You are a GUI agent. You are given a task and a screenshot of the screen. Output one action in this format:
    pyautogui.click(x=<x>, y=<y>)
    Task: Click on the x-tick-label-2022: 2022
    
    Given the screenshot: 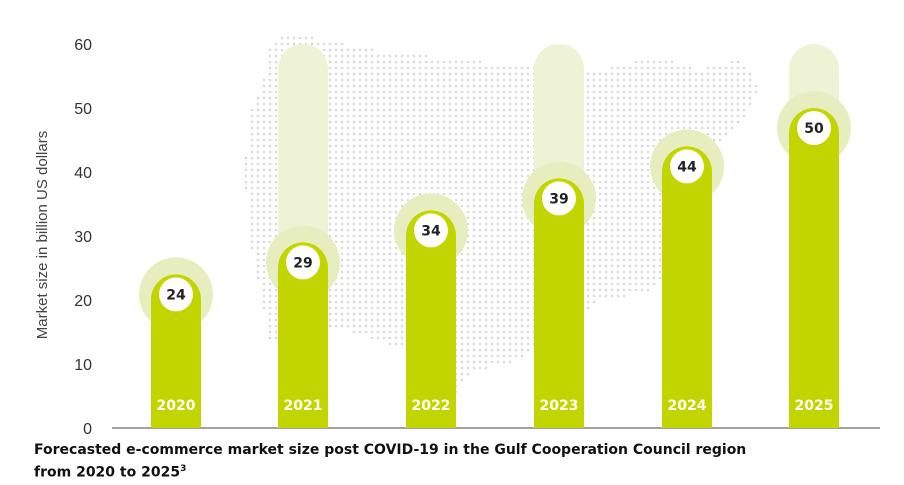 What is the action you would take?
    pyautogui.click(x=431, y=406)
    